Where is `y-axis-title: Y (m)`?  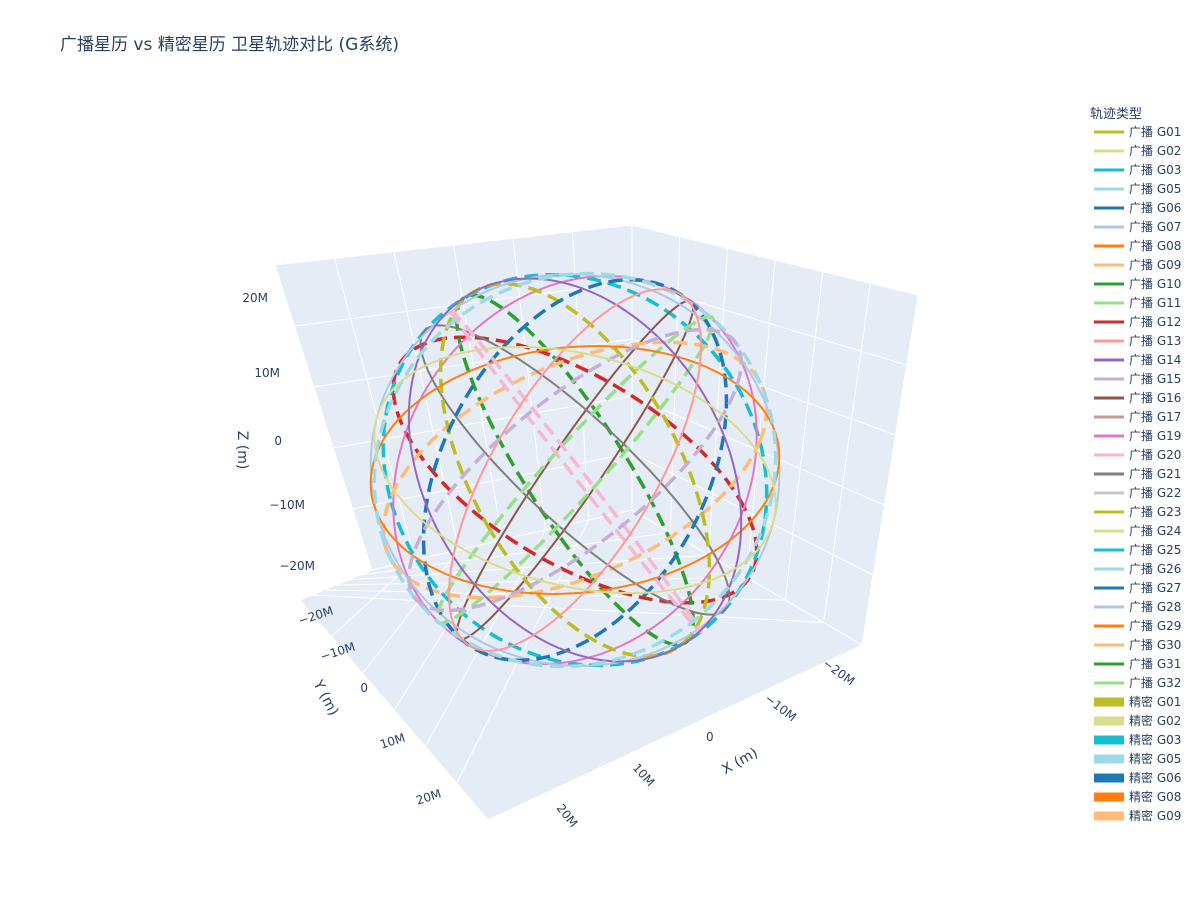
y-axis-title: Y (m) is located at coordinates (325, 698).